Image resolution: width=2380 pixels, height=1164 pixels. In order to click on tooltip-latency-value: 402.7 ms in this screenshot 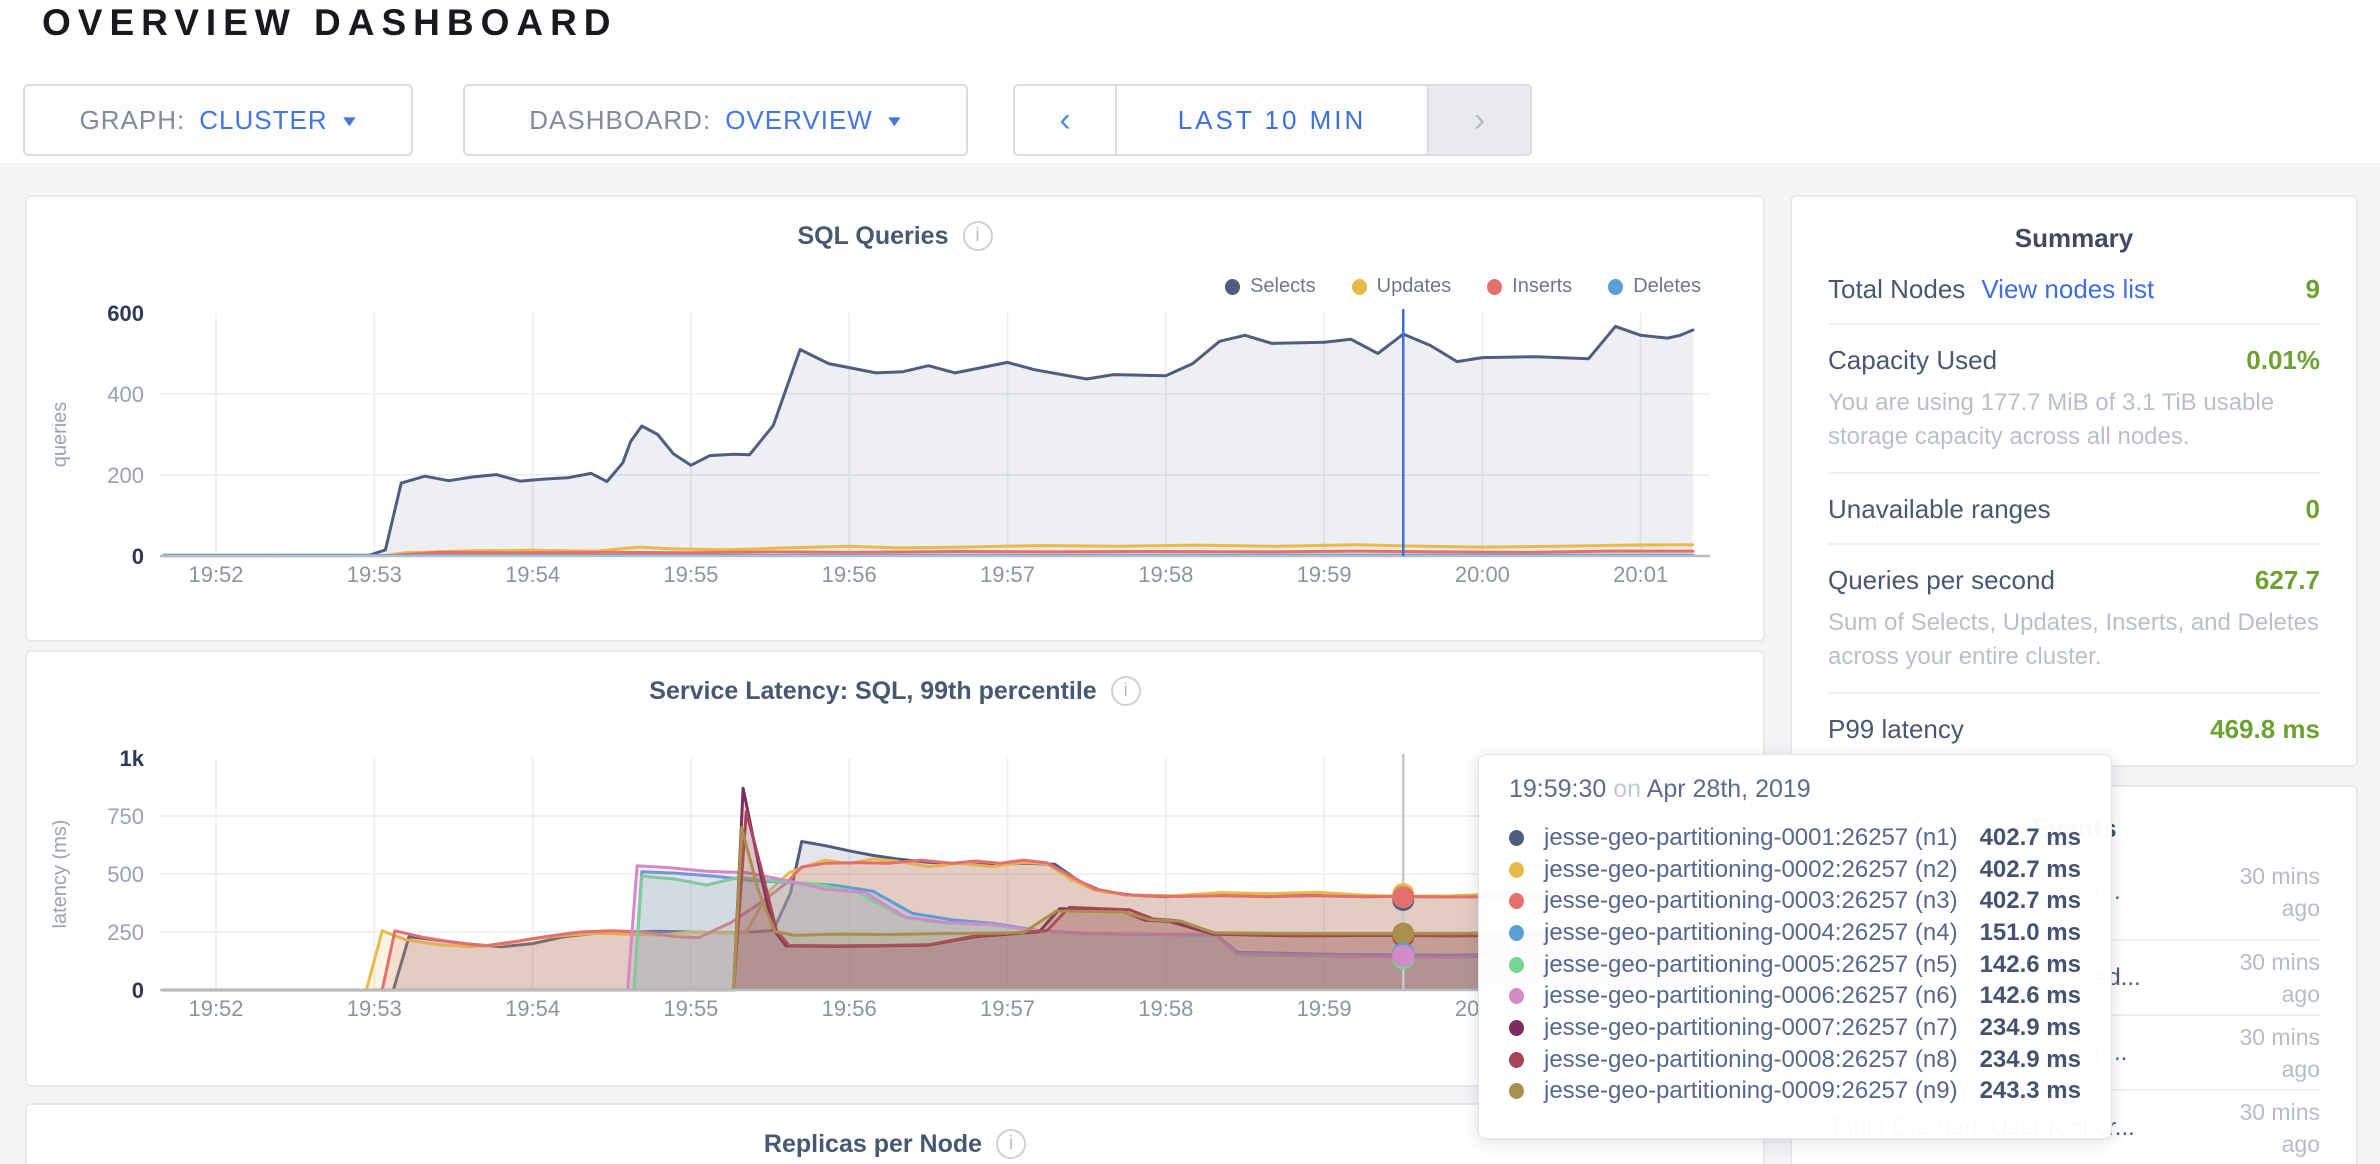, I will do `click(2030, 901)`.